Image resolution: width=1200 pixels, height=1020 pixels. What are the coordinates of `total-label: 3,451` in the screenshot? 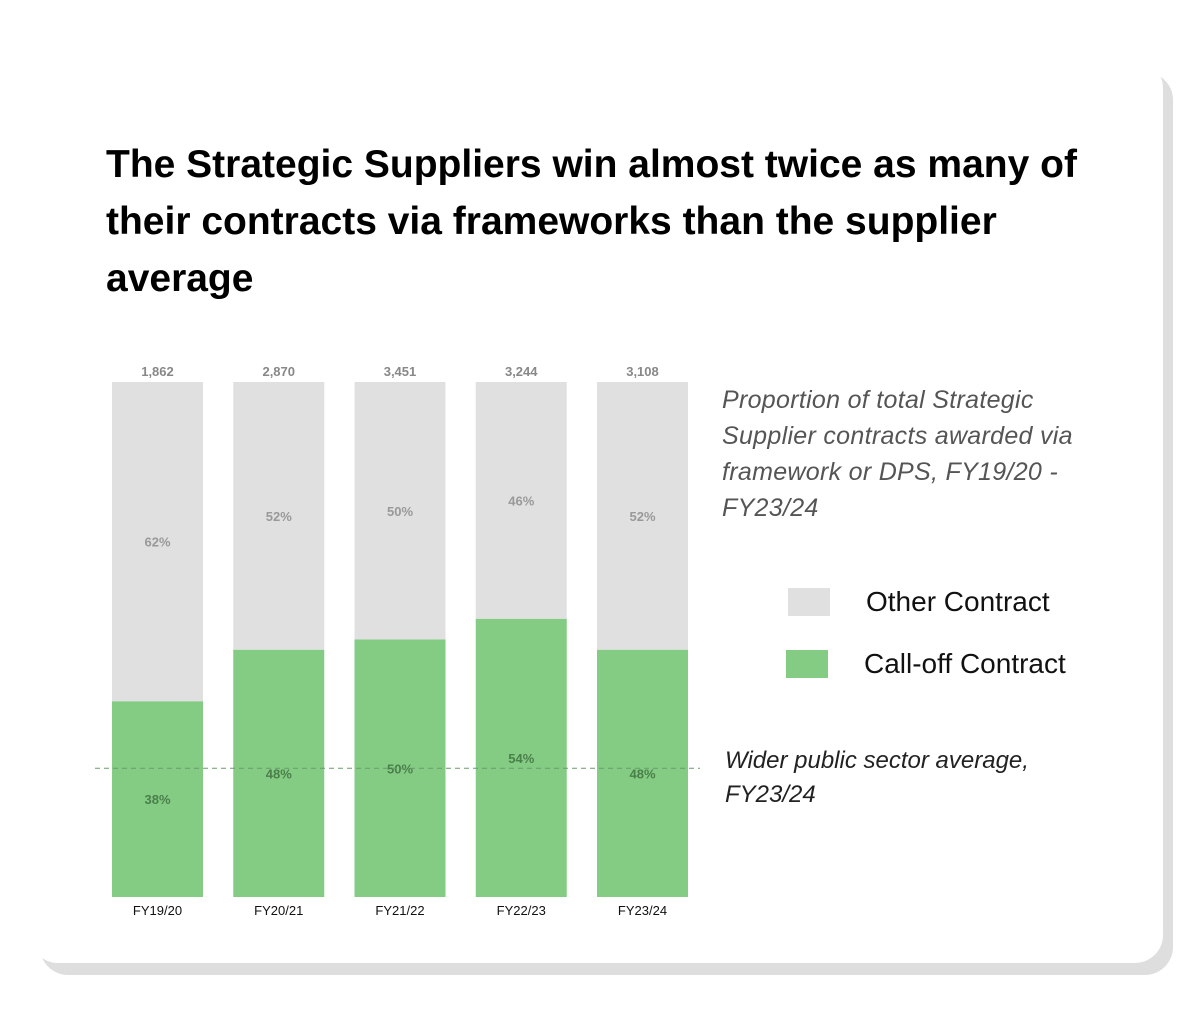 It's located at (400, 371).